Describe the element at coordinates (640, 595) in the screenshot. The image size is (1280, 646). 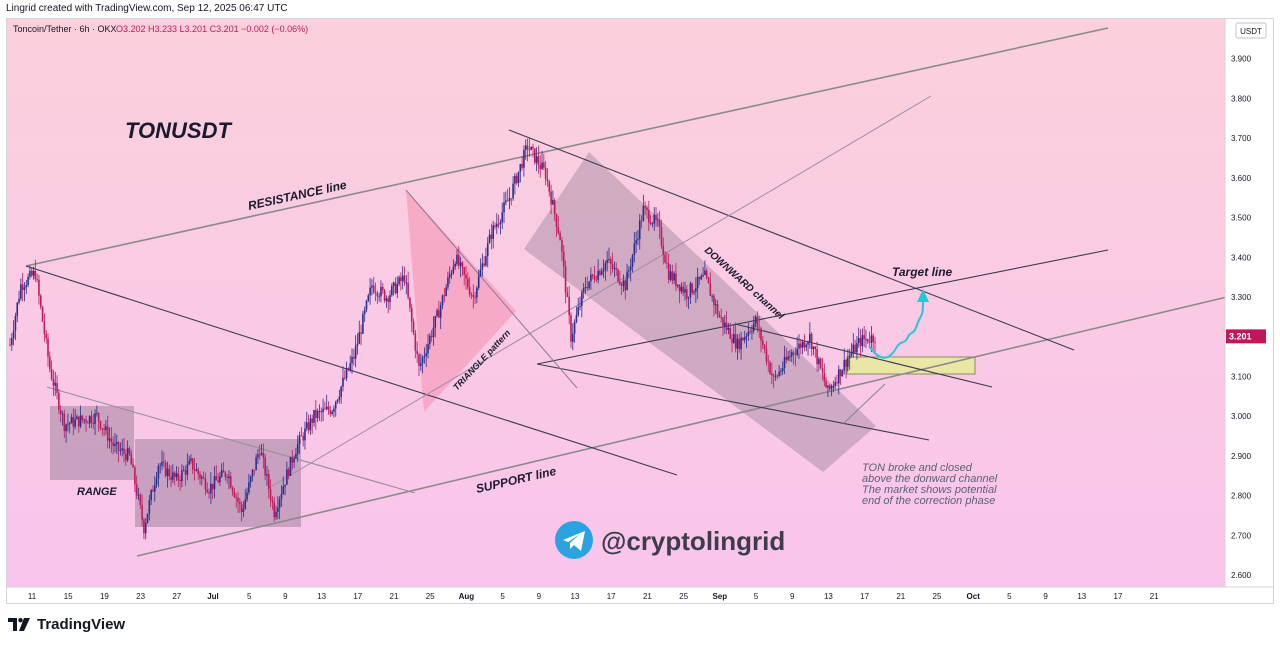
I see `time-scale` at that location.